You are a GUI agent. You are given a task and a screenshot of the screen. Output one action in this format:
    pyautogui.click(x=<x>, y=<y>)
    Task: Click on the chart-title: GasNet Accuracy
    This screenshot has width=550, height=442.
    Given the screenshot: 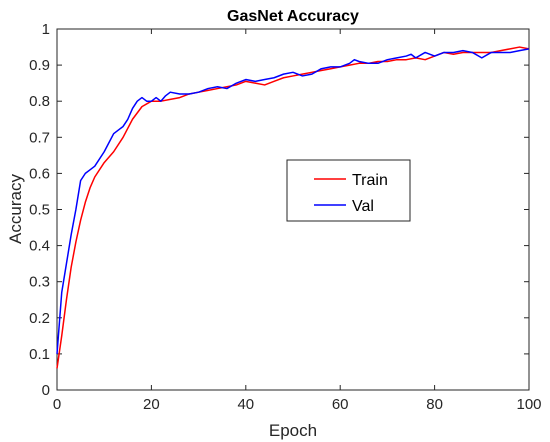 What is the action you would take?
    pyautogui.click(x=293, y=16)
    